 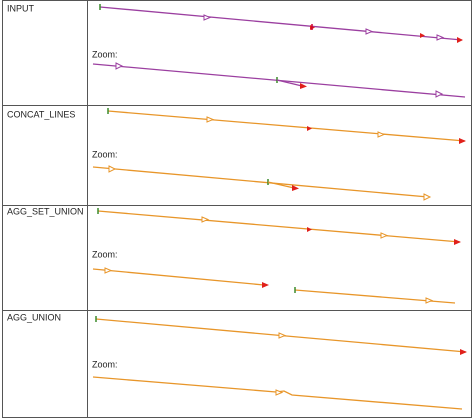 I want to click on row-label: AGG_UNION, so click(x=34, y=317).